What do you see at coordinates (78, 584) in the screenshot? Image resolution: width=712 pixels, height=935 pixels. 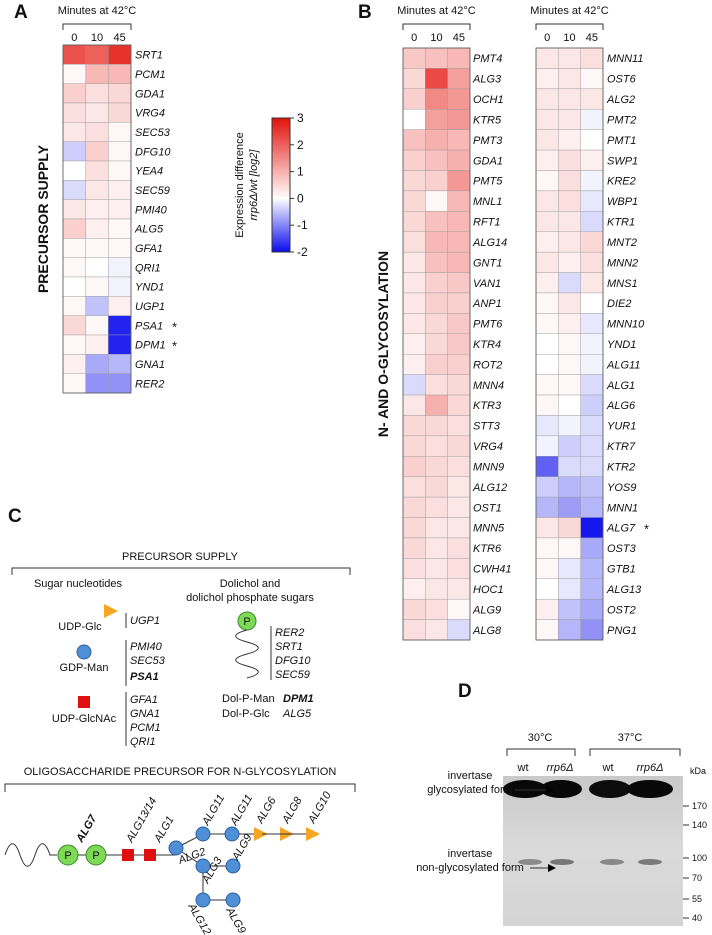 I see `subtitle: Sugar nucleotides` at bounding box center [78, 584].